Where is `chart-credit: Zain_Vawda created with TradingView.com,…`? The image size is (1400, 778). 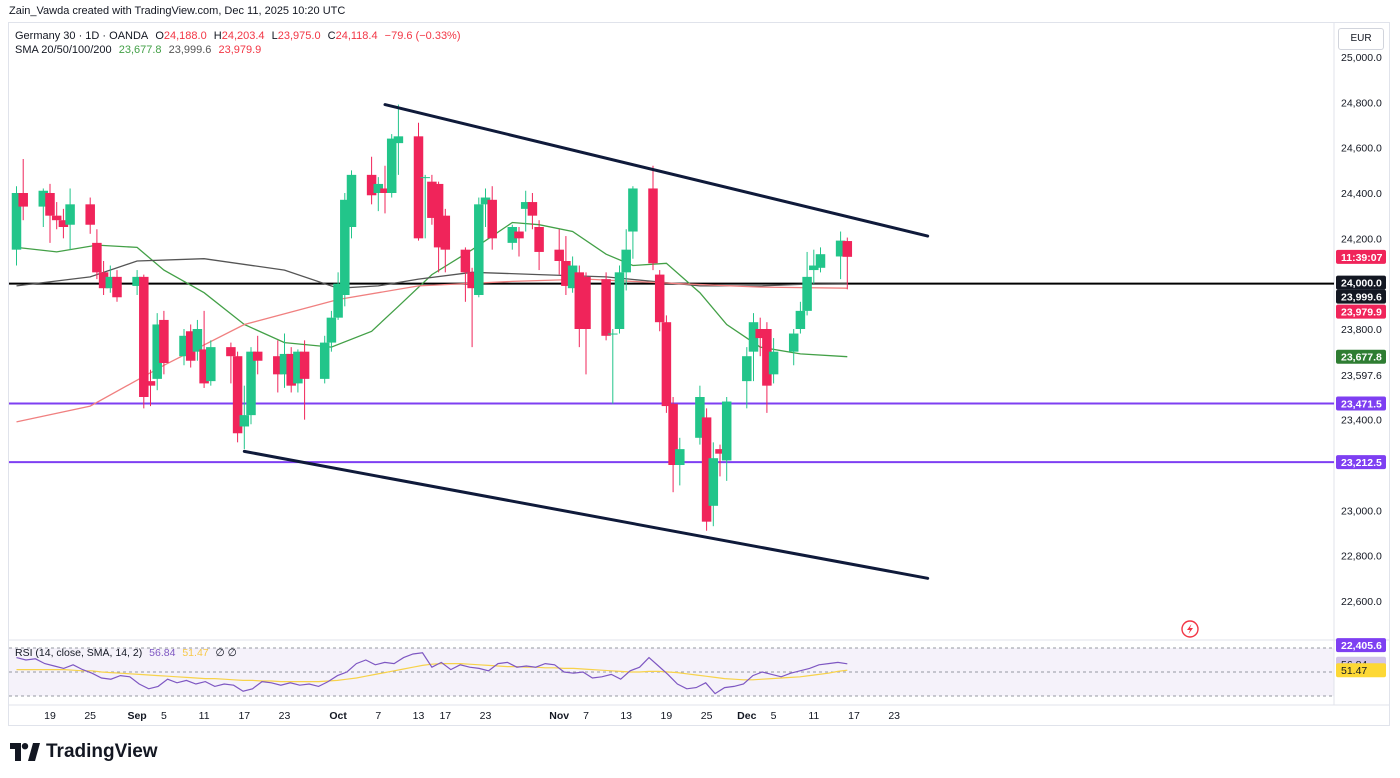
chart-credit: Zain_Vawda created with TradingView.com,… is located at coordinates (177, 11).